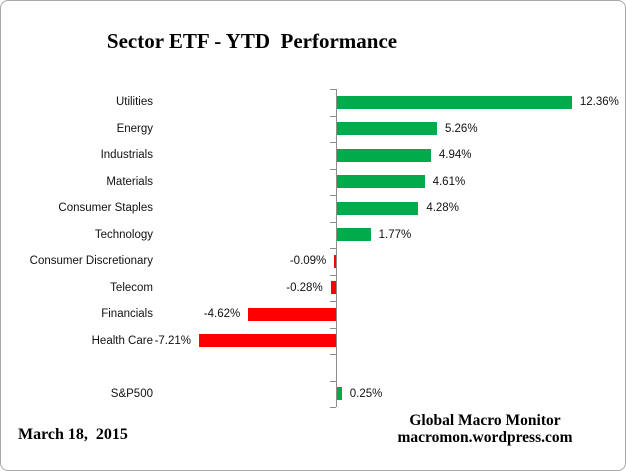 The image size is (626, 471). I want to click on bar-energy, so click(387, 129).